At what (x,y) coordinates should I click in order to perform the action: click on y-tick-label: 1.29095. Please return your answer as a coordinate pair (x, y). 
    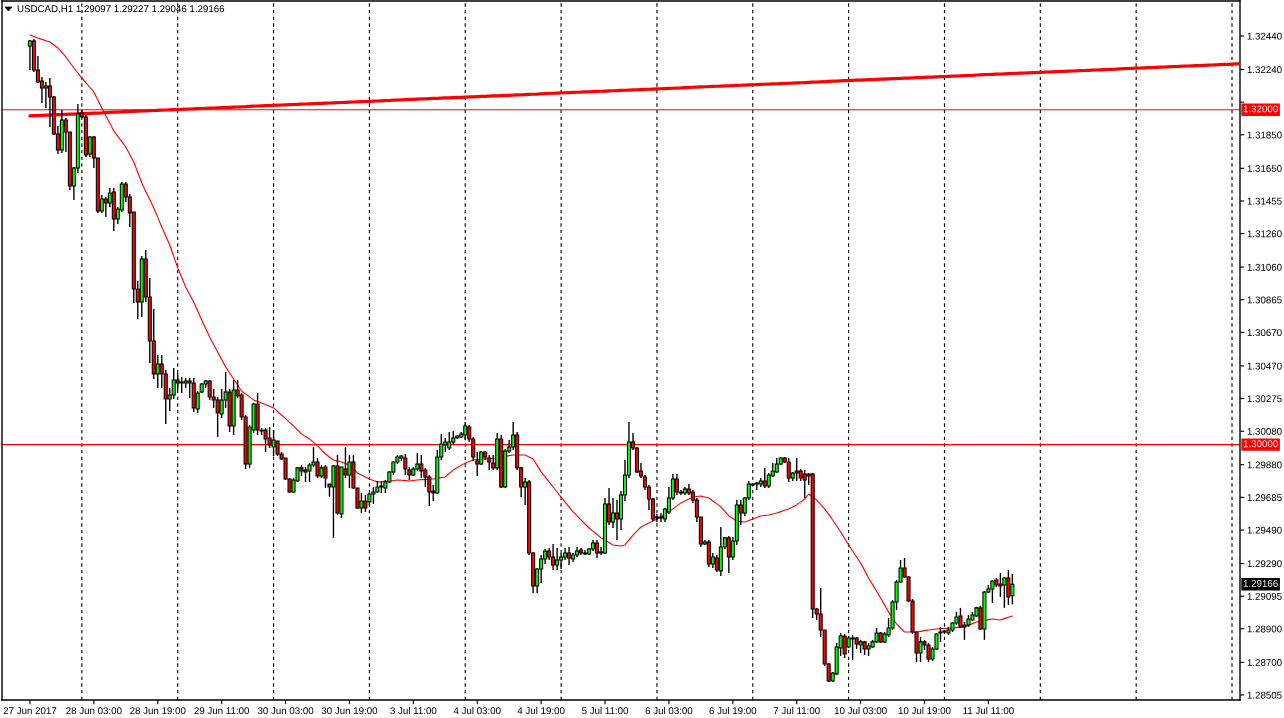
    Looking at the image, I should click on (1264, 596).